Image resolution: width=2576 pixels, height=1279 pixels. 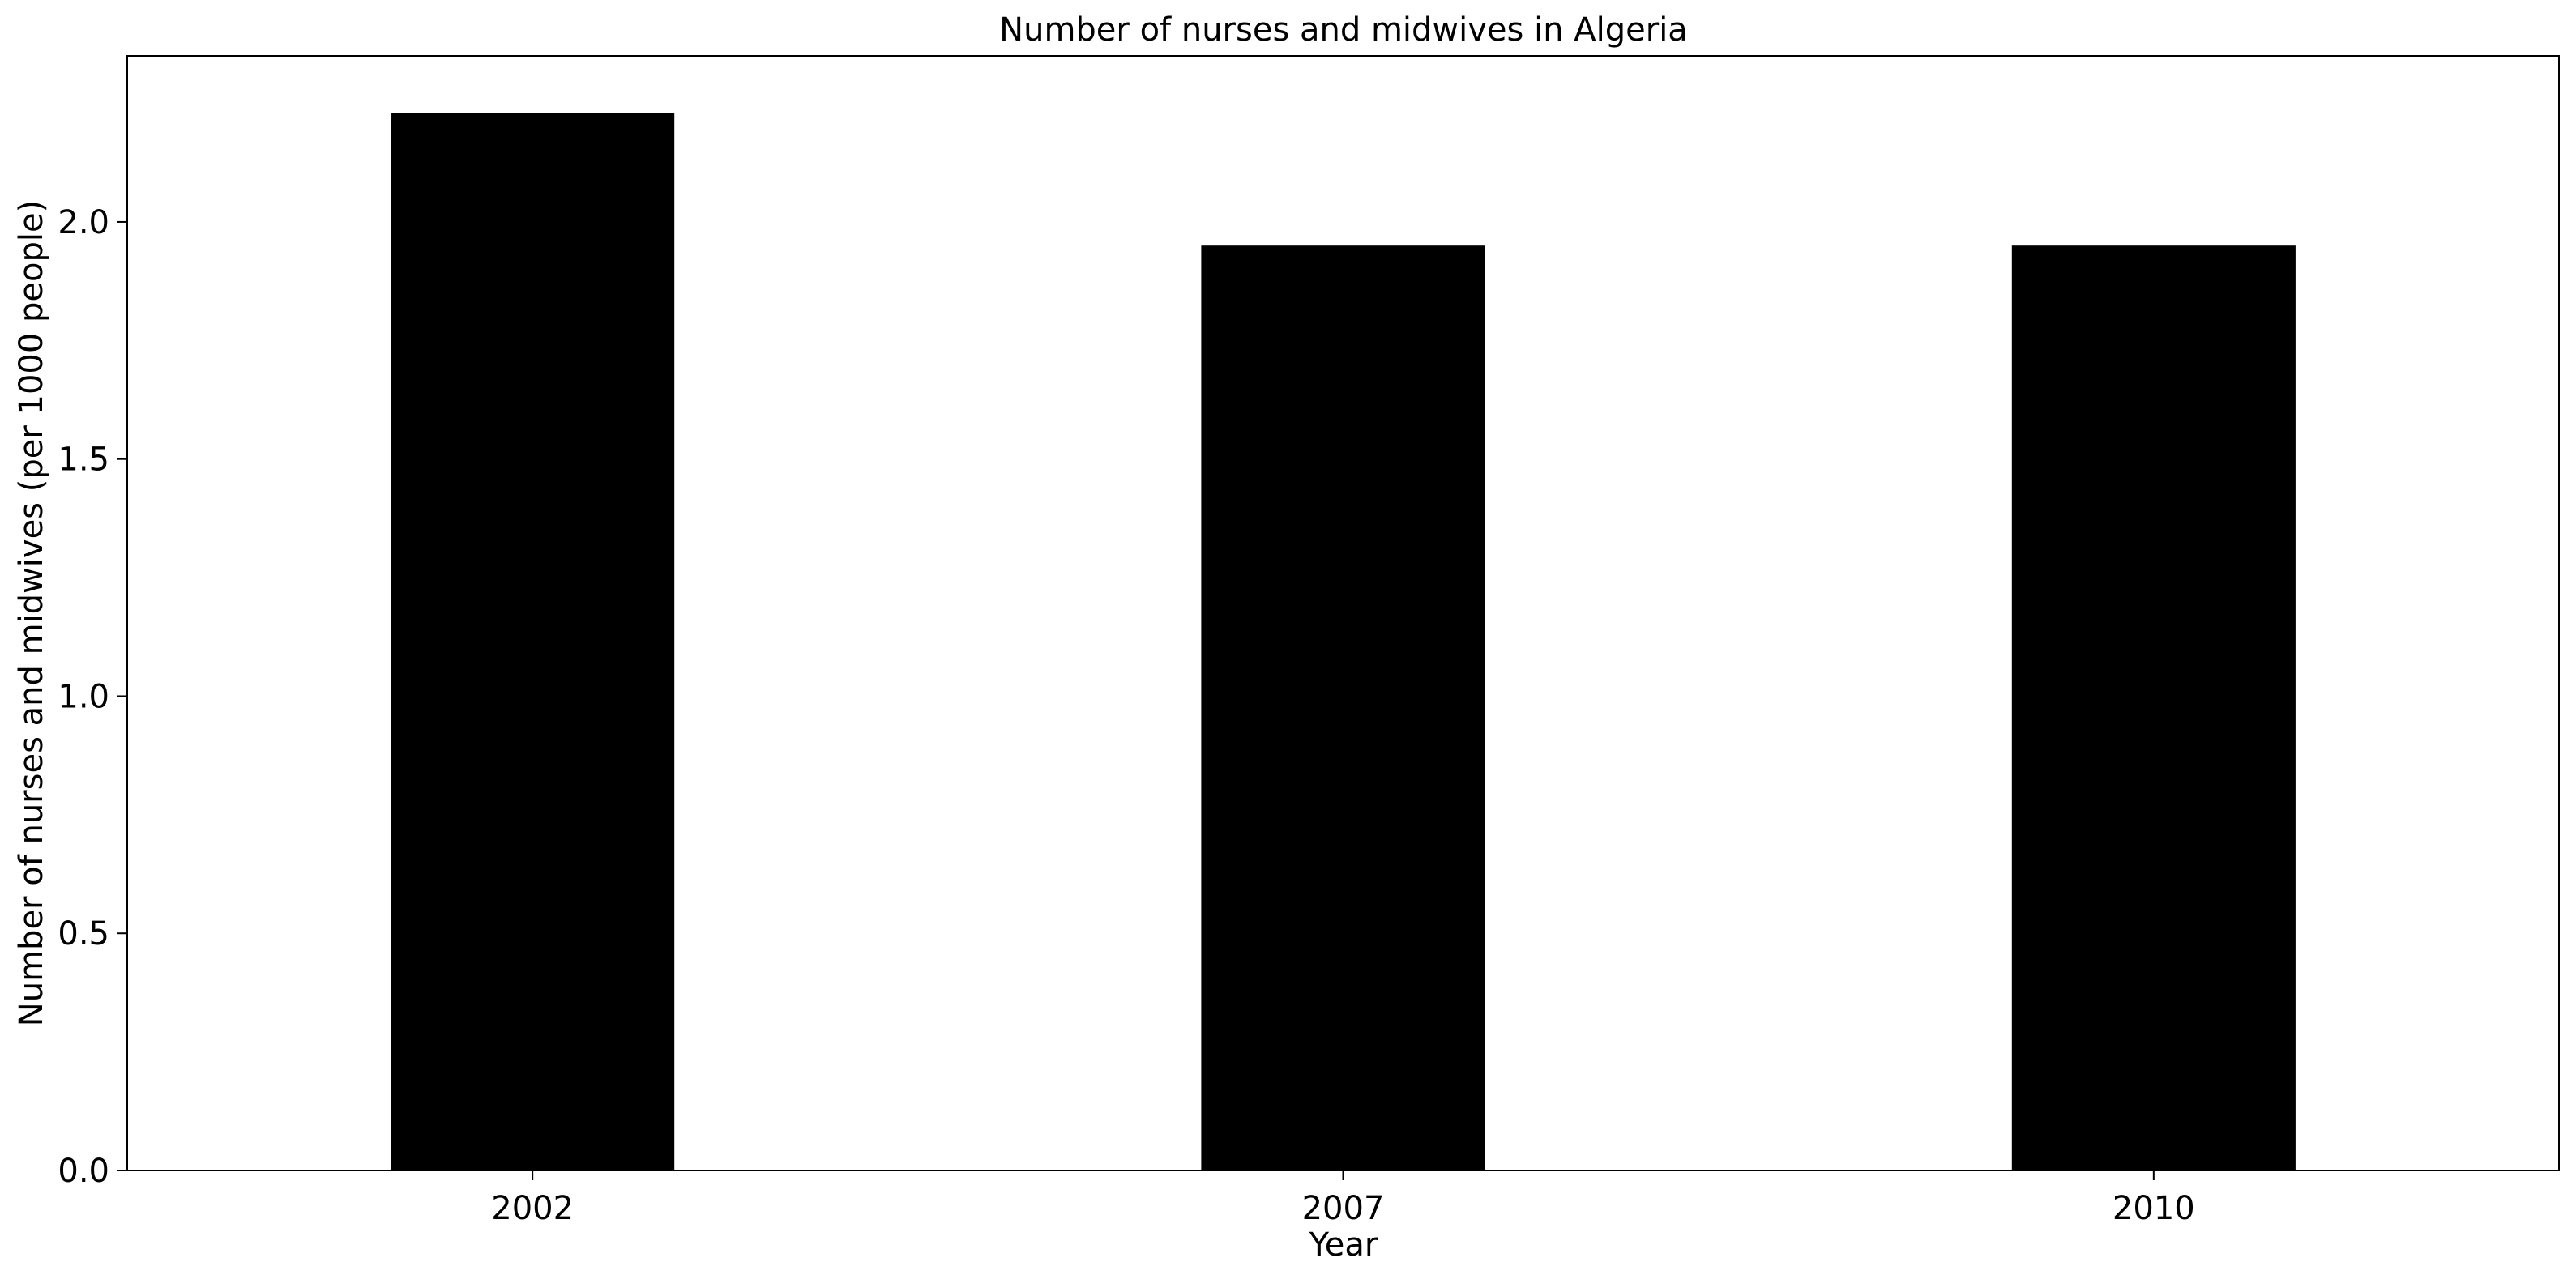 I want to click on x-axis-label: Year, so click(x=1343, y=1245).